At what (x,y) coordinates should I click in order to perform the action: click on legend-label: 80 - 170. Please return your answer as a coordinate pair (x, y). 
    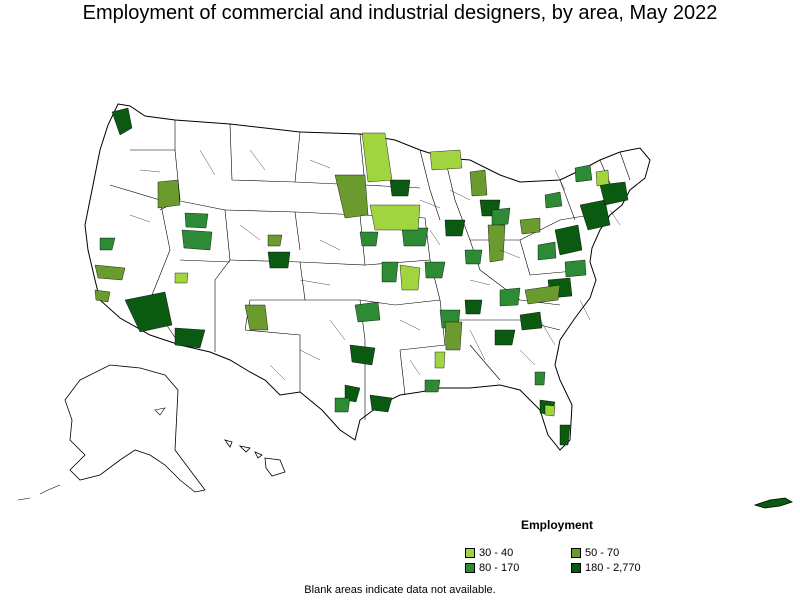
    Looking at the image, I should click on (499, 568).